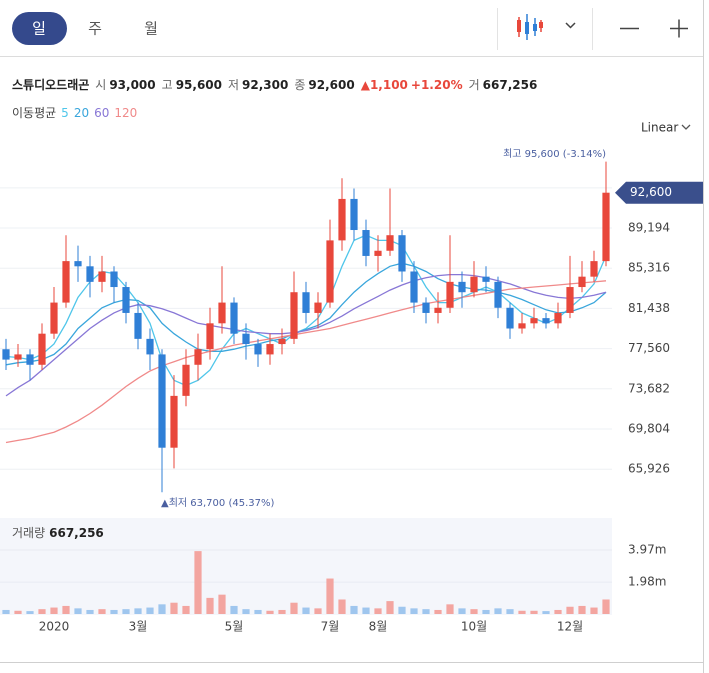  What do you see at coordinates (65, 113) in the screenshot?
I see `legend-entry: 5` at bounding box center [65, 113].